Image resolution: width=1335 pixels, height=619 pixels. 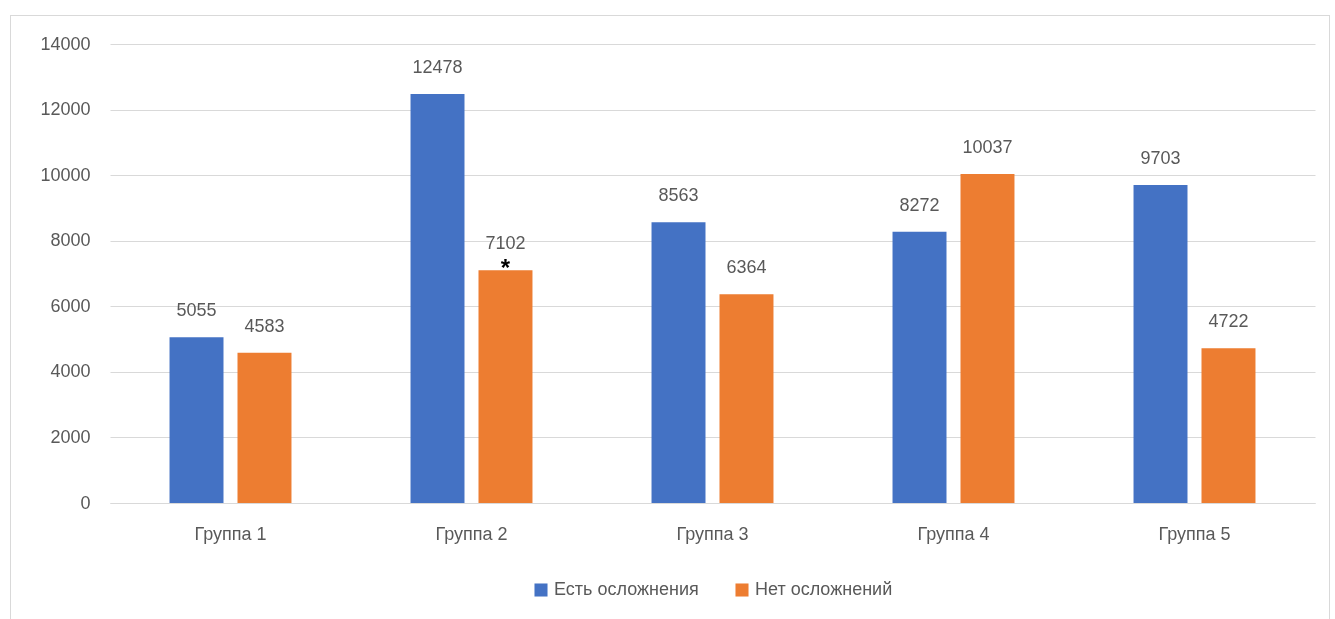 I want to click on data-label: 7102, so click(x=505, y=243).